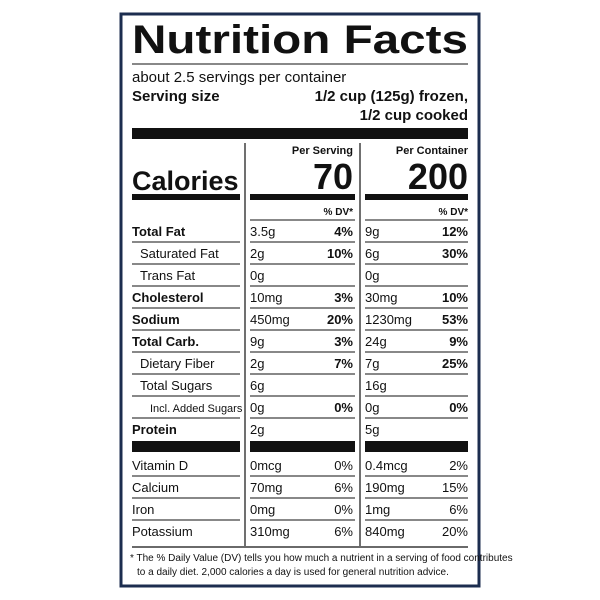 The width and height of the screenshot is (600, 600). What do you see at coordinates (388, 319) in the screenshot?
I see `amount: 1230mg` at bounding box center [388, 319].